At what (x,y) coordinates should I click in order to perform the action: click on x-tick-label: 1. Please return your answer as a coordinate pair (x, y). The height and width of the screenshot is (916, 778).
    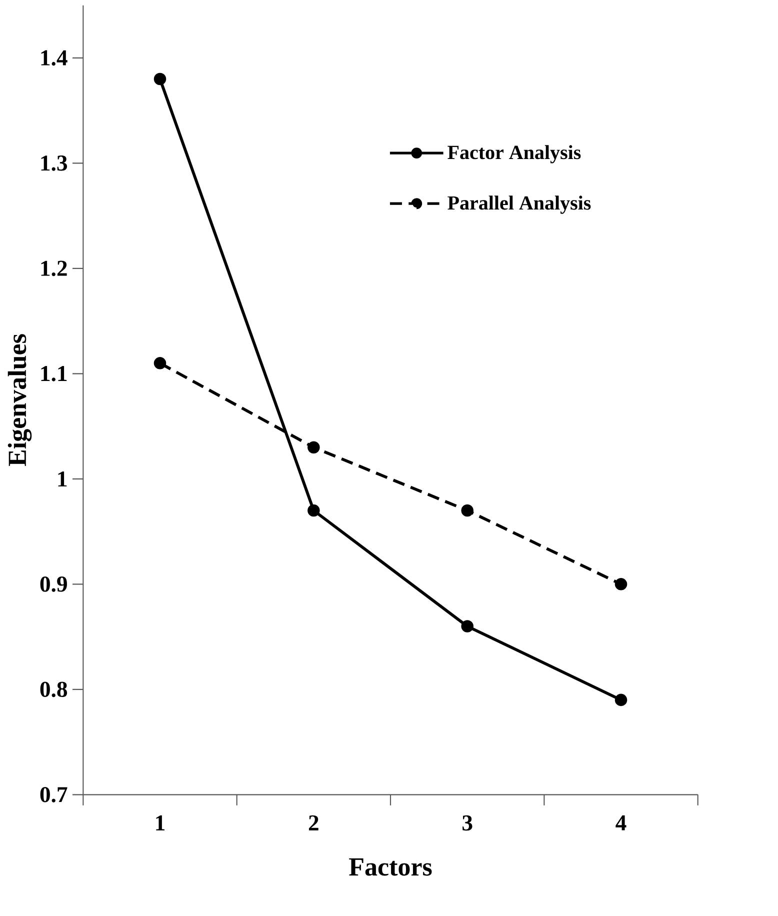
    Looking at the image, I should click on (160, 822).